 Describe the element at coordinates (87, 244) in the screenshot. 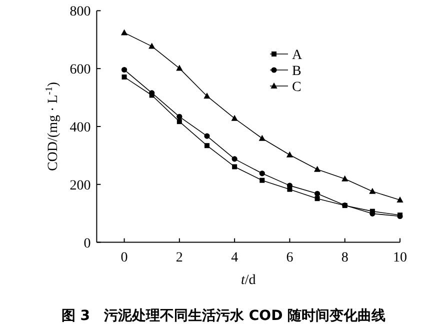

I see `y-tick-label: 0` at that location.